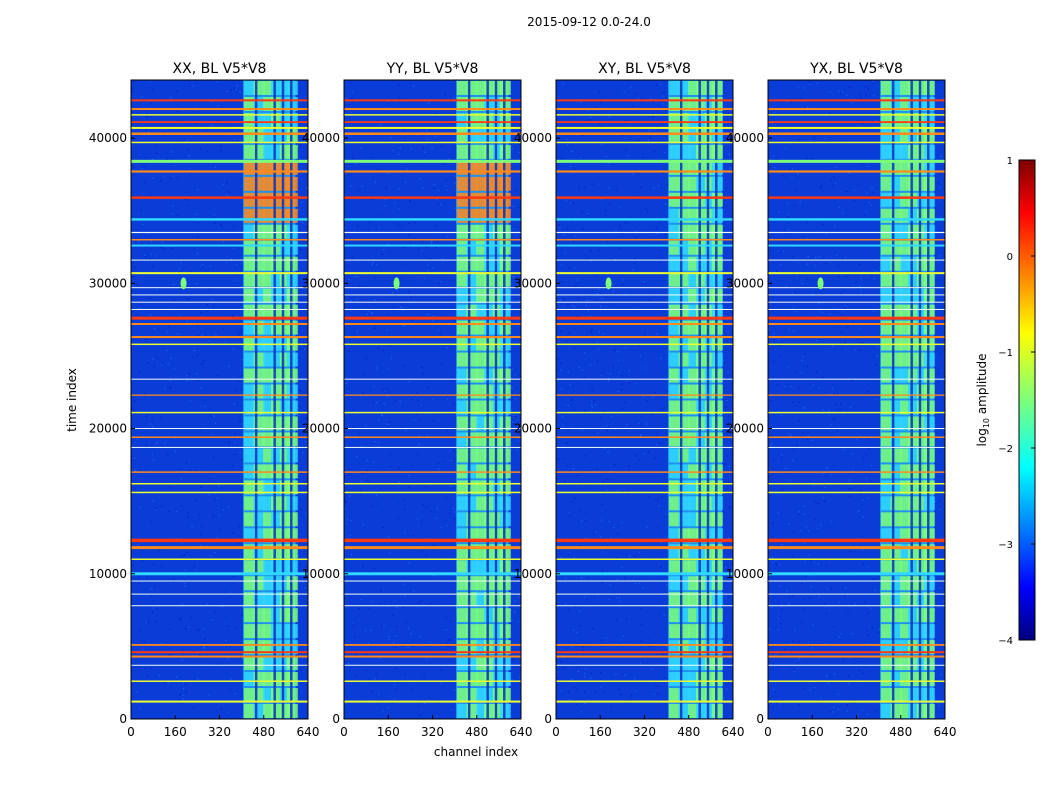 The height and width of the screenshot is (800, 1050). I want to click on channel-gap, so click(496, 399).